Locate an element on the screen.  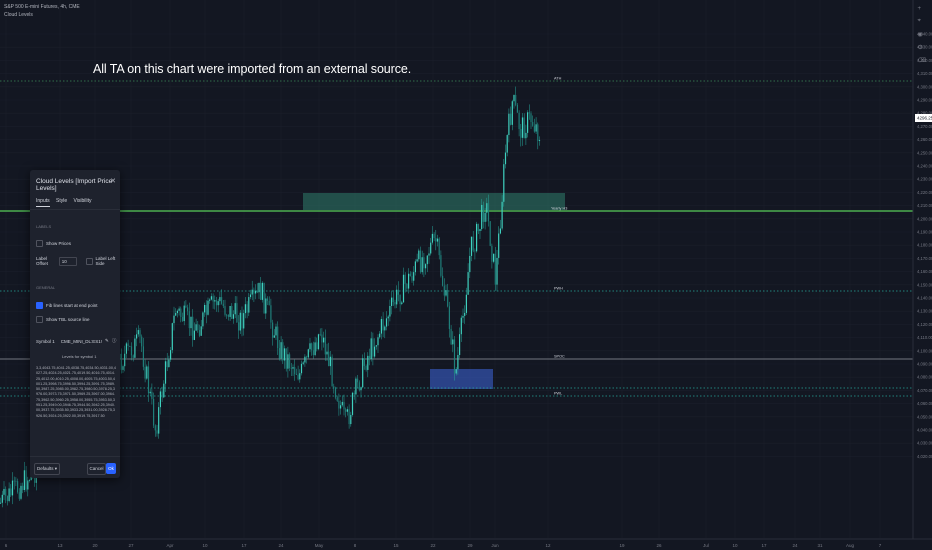
cancel-button: Cancel is located at coordinates (96, 469).